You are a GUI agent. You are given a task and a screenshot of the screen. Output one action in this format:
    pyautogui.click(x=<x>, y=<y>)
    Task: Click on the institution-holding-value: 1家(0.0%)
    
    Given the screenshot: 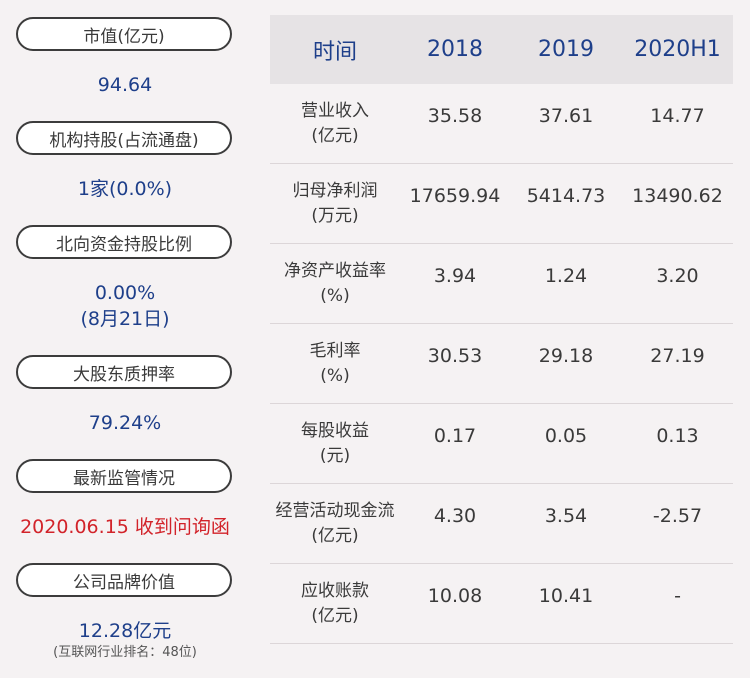 What is the action you would take?
    pyautogui.click(x=125, y=189)
    